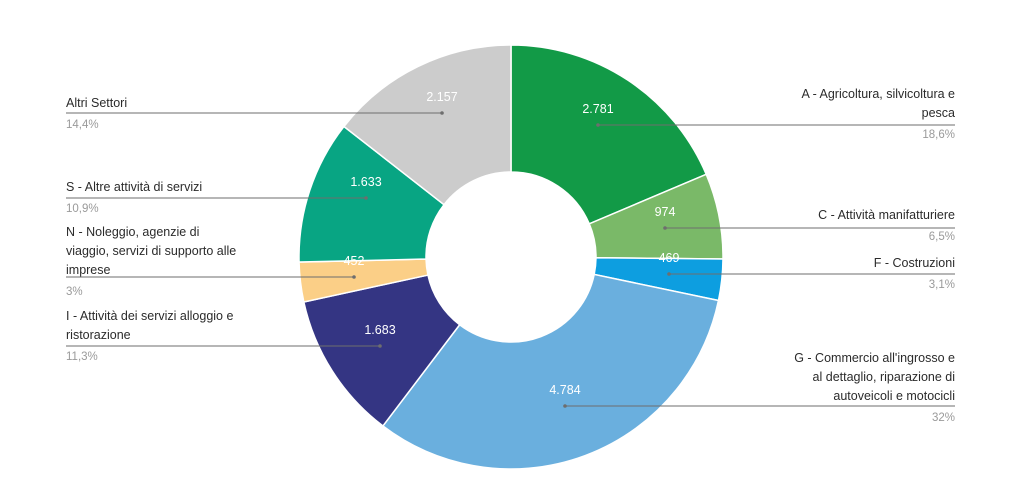  I want to click on value-label-3: 4.784, so click(564, 390).